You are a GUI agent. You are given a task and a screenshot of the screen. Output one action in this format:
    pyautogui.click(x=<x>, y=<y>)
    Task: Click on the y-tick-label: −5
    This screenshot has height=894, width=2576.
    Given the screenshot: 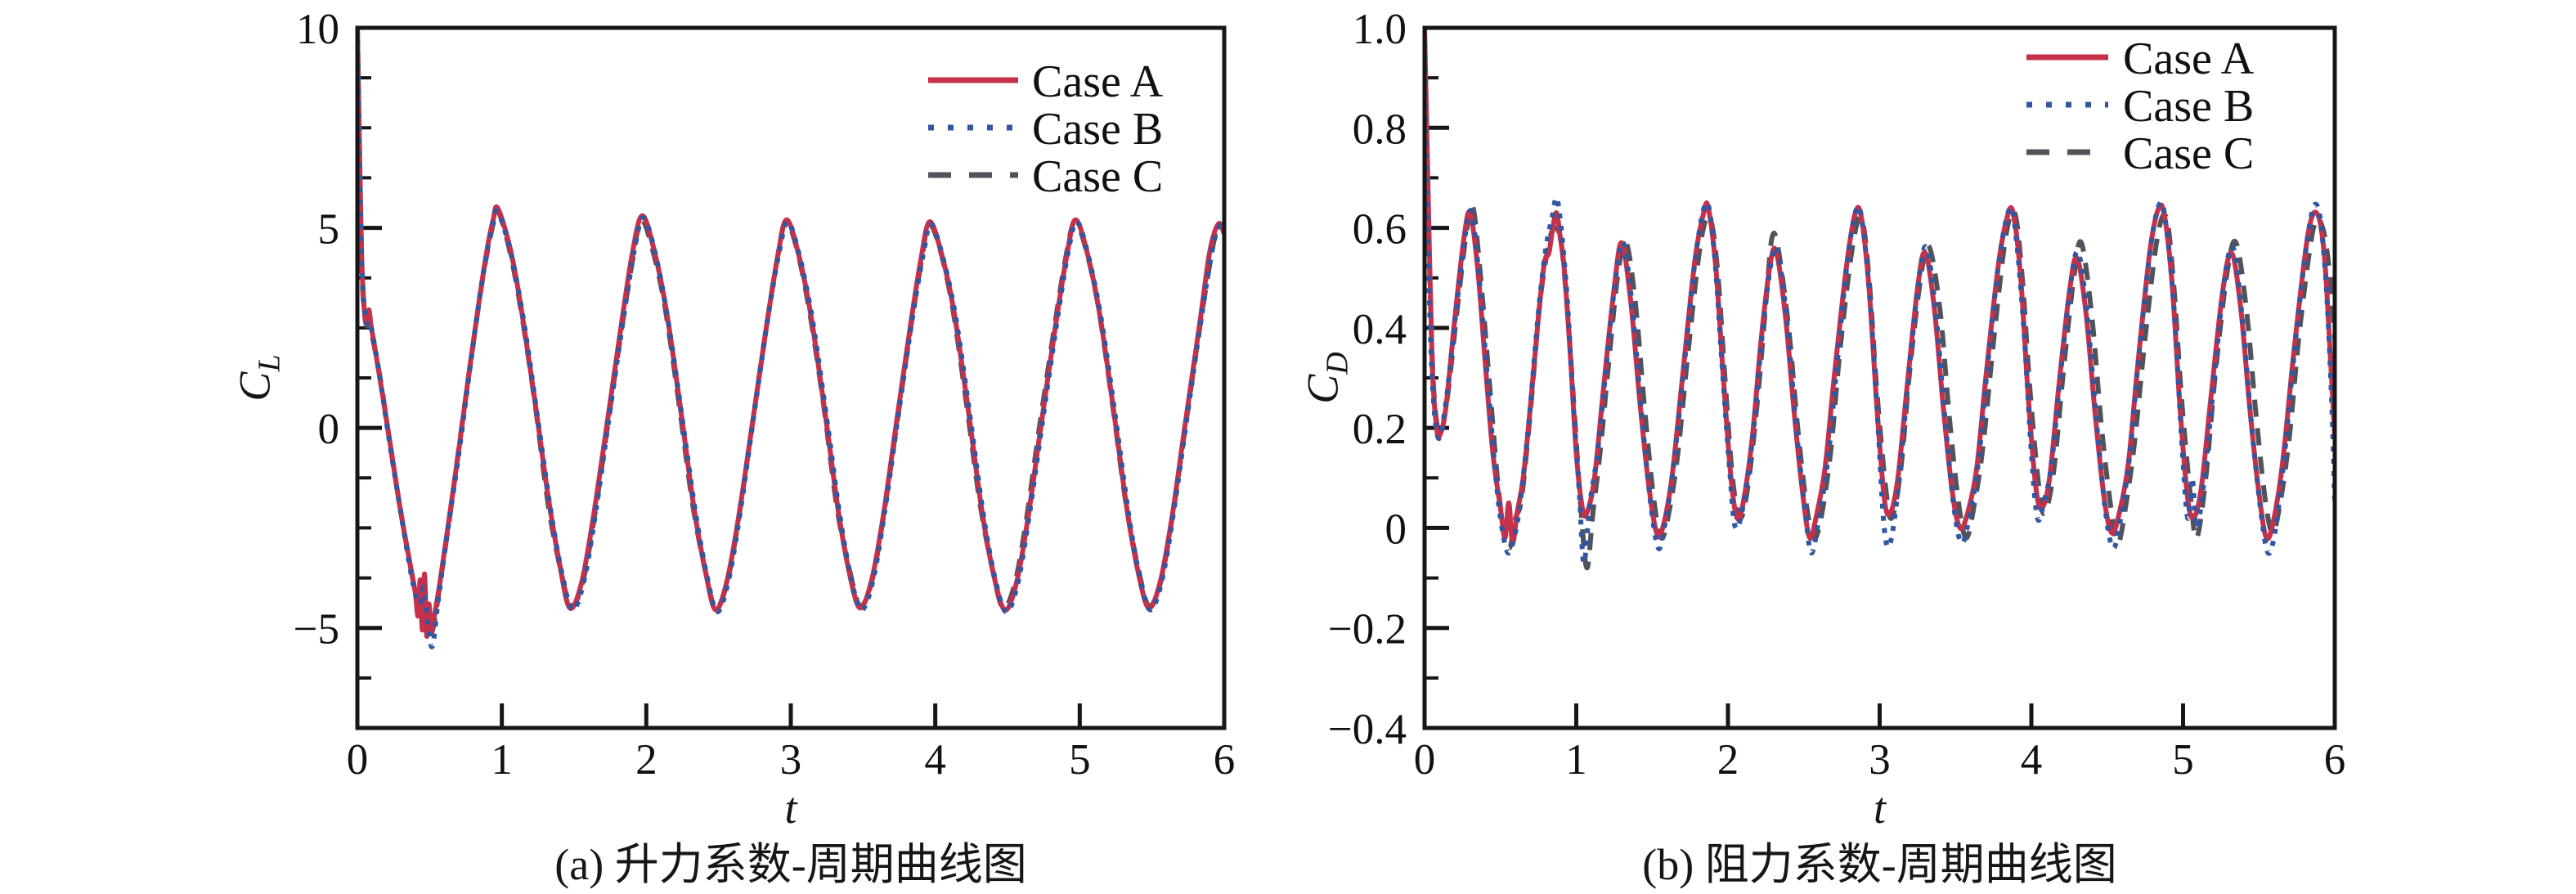 What is the action you would take?
    pyautogui.click(x=316, y=630)
    